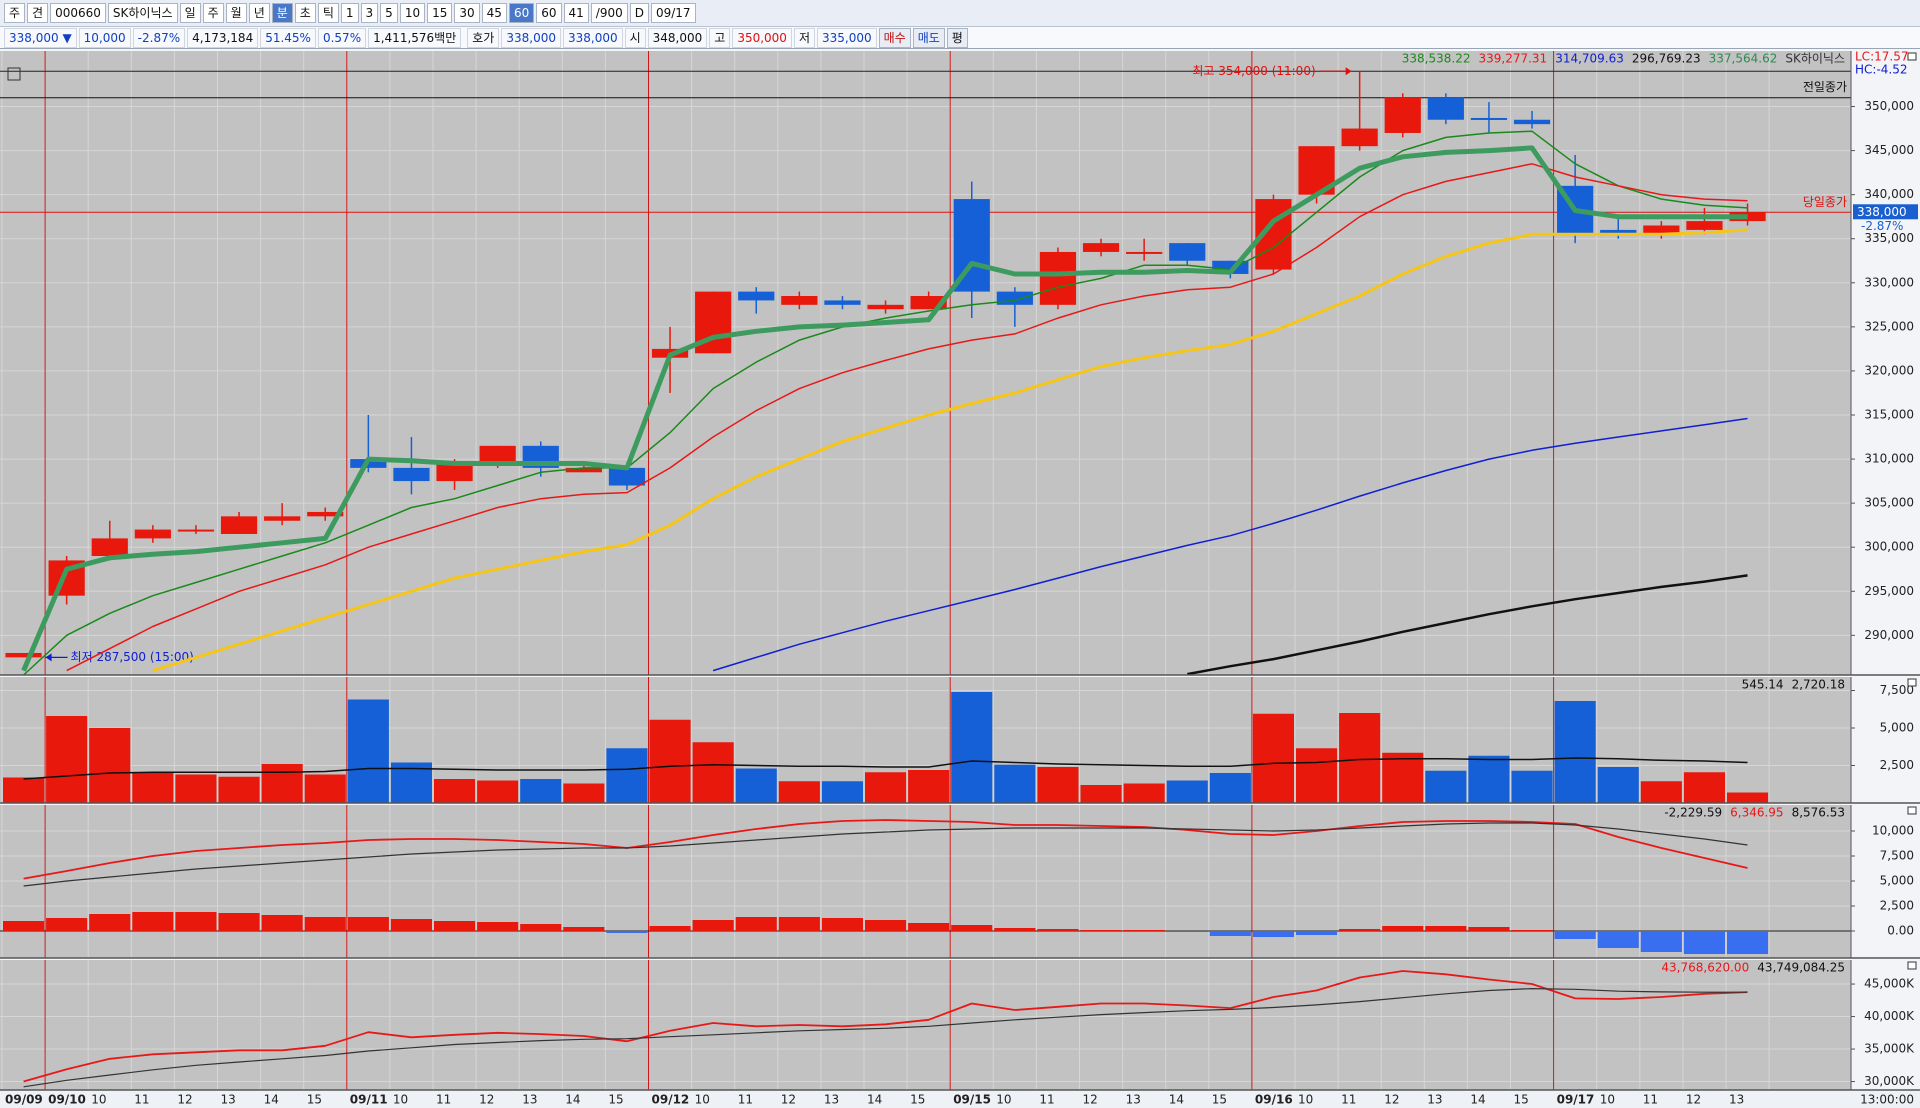 Image resolution: width=1920 pixels, height=1108 pixels. Describe the element at coordinates (1889, 1049) in the screenshot. I see `y-tick-label: 35,000K` at that location.